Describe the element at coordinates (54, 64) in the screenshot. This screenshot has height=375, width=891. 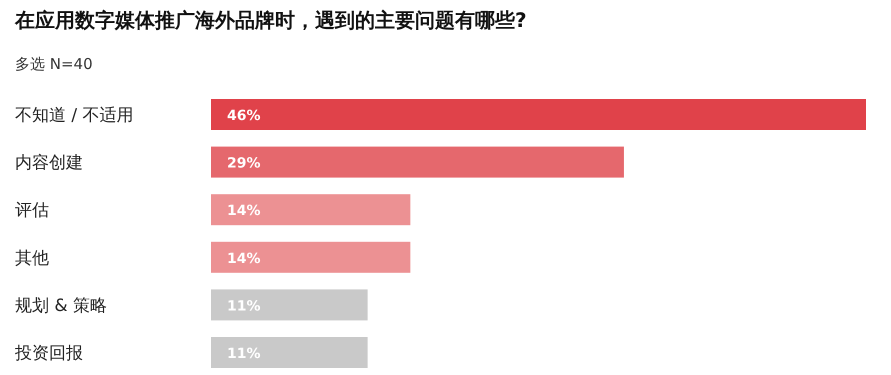
I see `text: 多选 N=40` at that location.